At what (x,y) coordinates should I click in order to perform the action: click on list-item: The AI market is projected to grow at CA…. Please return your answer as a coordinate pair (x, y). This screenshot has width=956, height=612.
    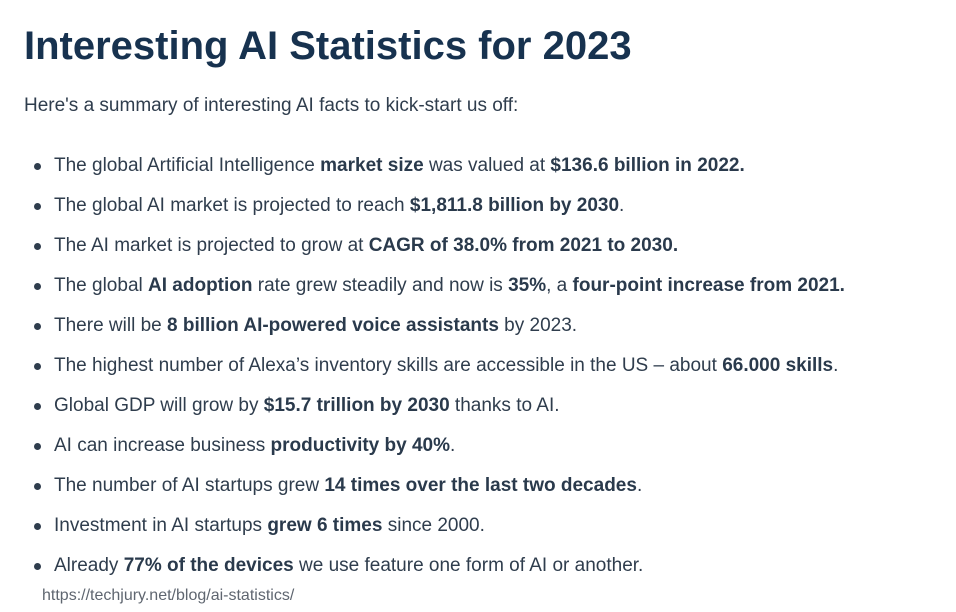
    Looking at the image, I should click on (422, 253).